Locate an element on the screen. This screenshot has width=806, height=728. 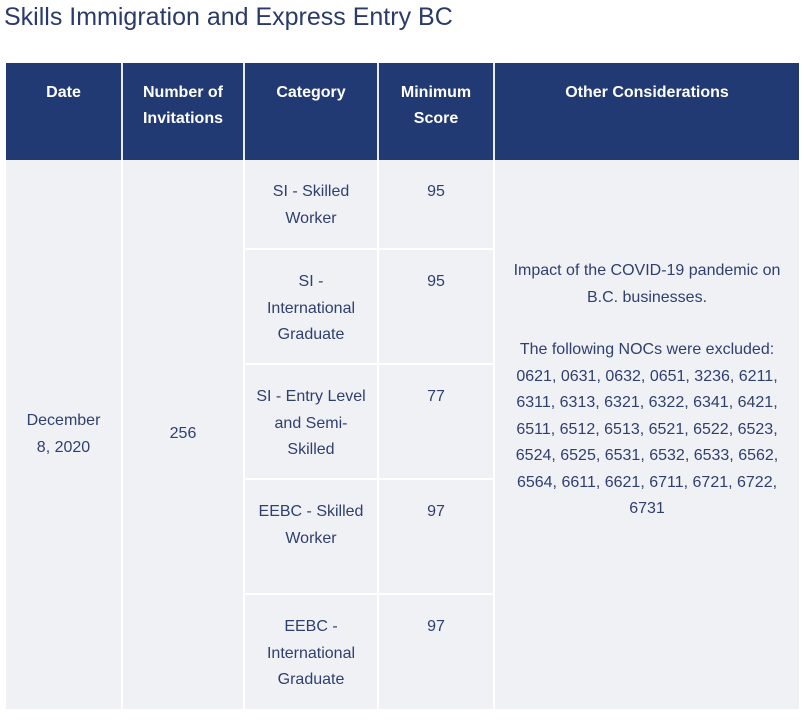
category-value: SI - Skilled Worker is located at coordinates (311, 205).